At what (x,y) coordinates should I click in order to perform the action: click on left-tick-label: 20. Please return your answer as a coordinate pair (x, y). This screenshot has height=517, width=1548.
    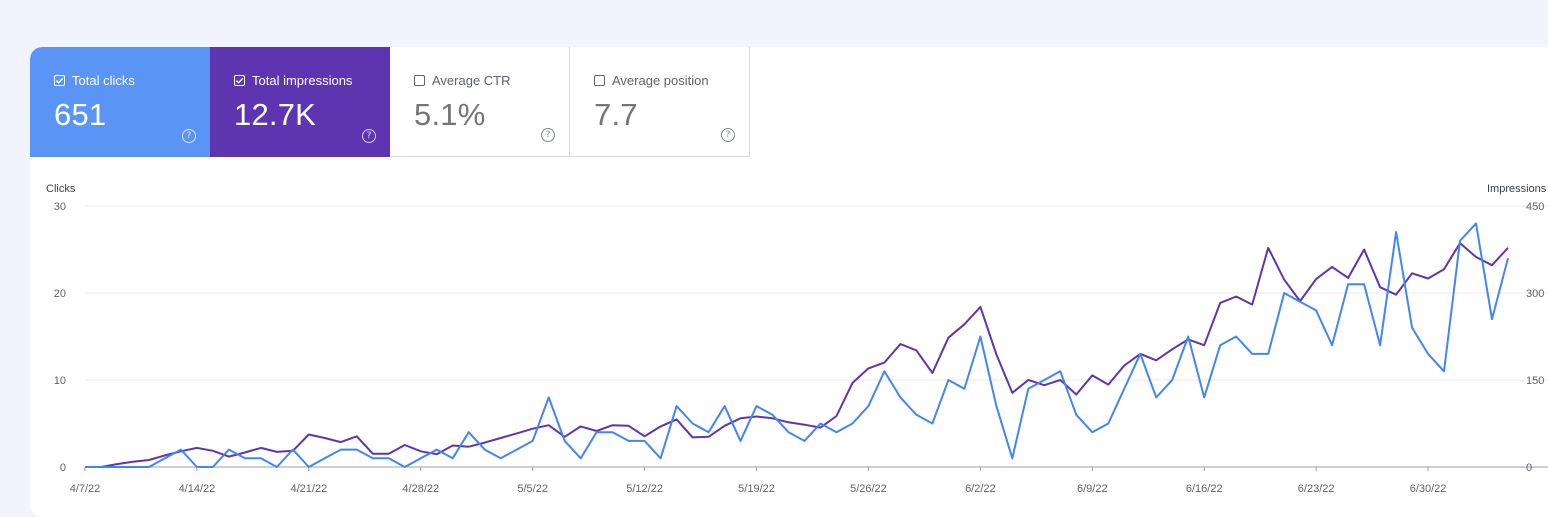
    Looking at the image, I should click on (60, 294).